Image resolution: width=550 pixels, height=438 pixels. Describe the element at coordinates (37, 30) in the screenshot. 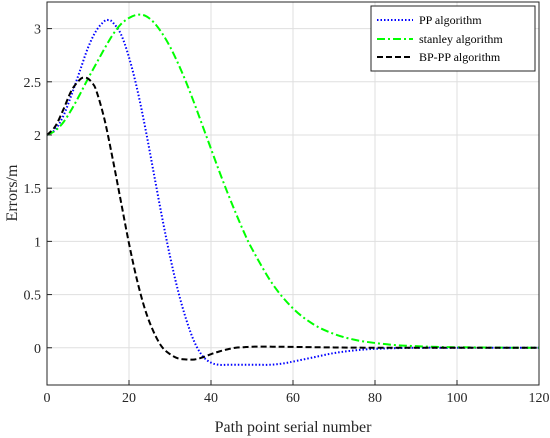

I see `y-tick-label: 3` at that location.